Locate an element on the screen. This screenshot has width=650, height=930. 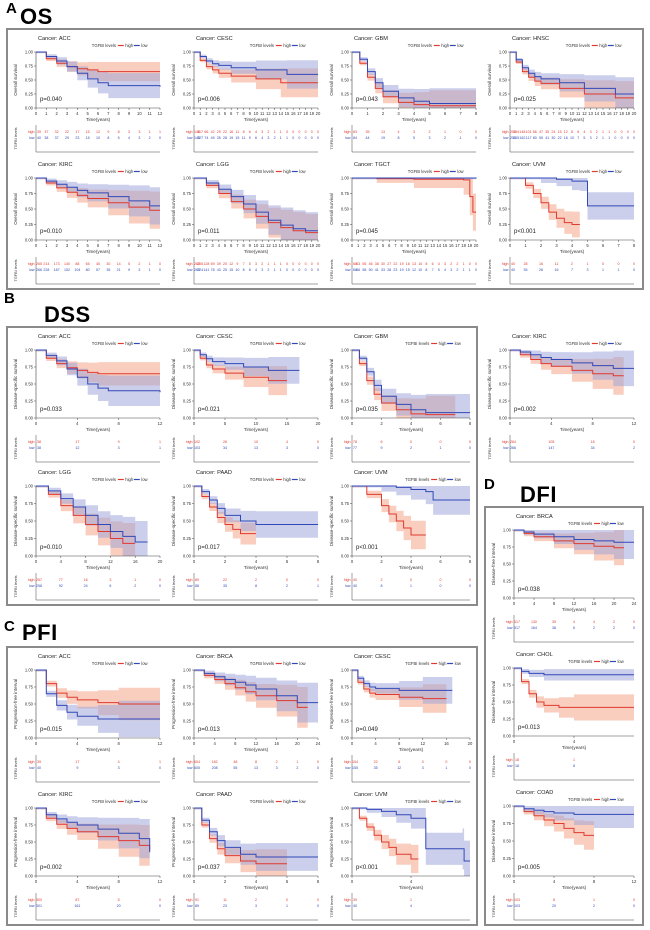
km-title: Cancer: ACC is located at coordinates (54, 337).